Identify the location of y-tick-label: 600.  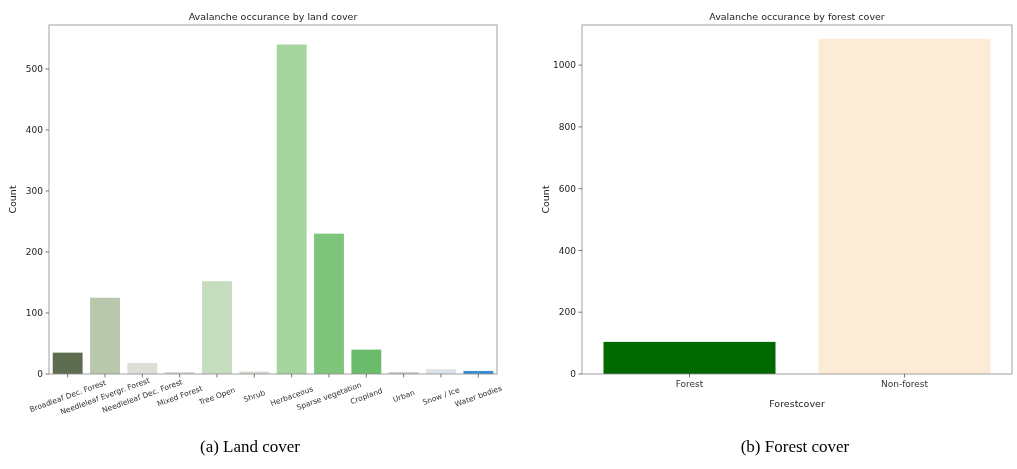
(567, 188).